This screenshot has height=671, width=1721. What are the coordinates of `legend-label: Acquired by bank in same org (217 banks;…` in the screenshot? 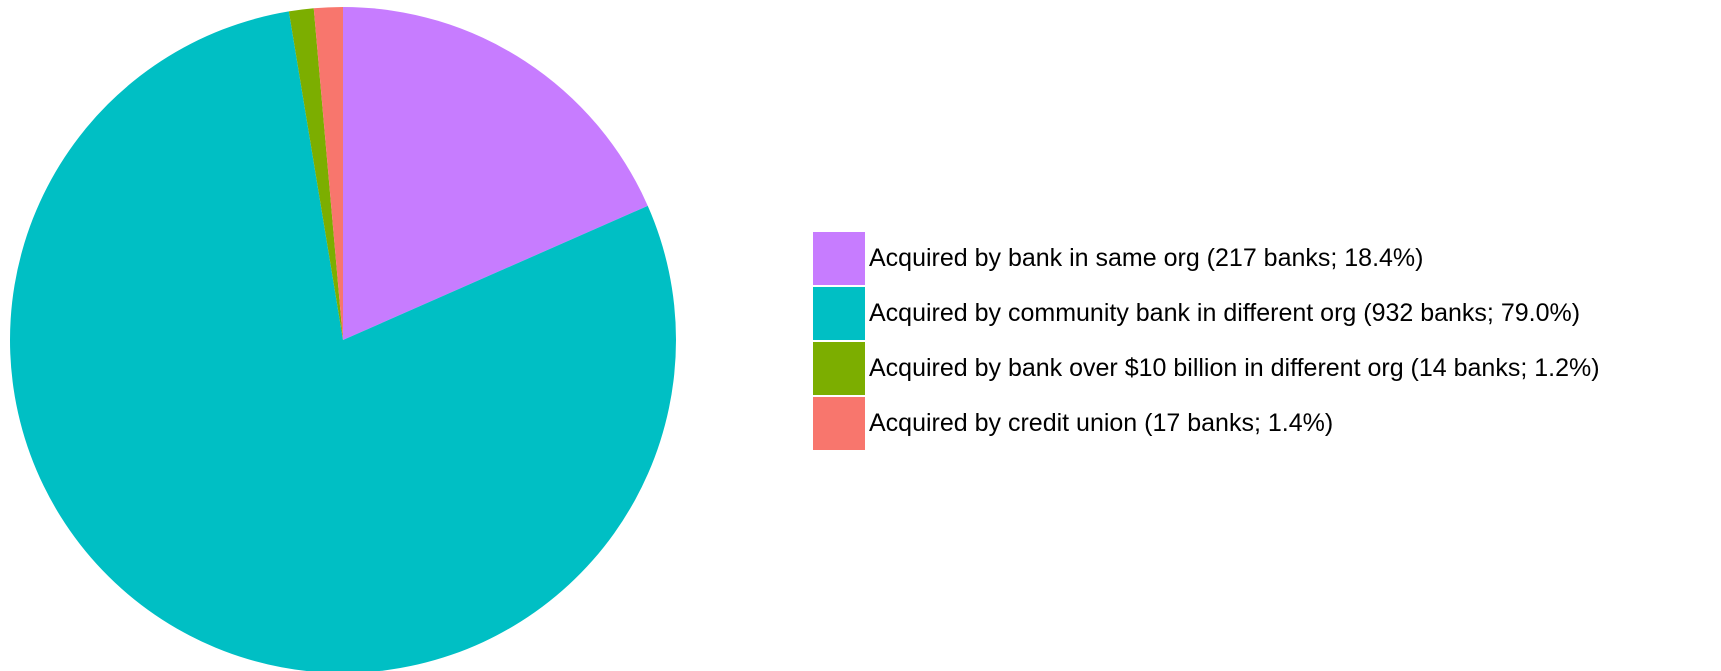 It's located at (1146, 258).